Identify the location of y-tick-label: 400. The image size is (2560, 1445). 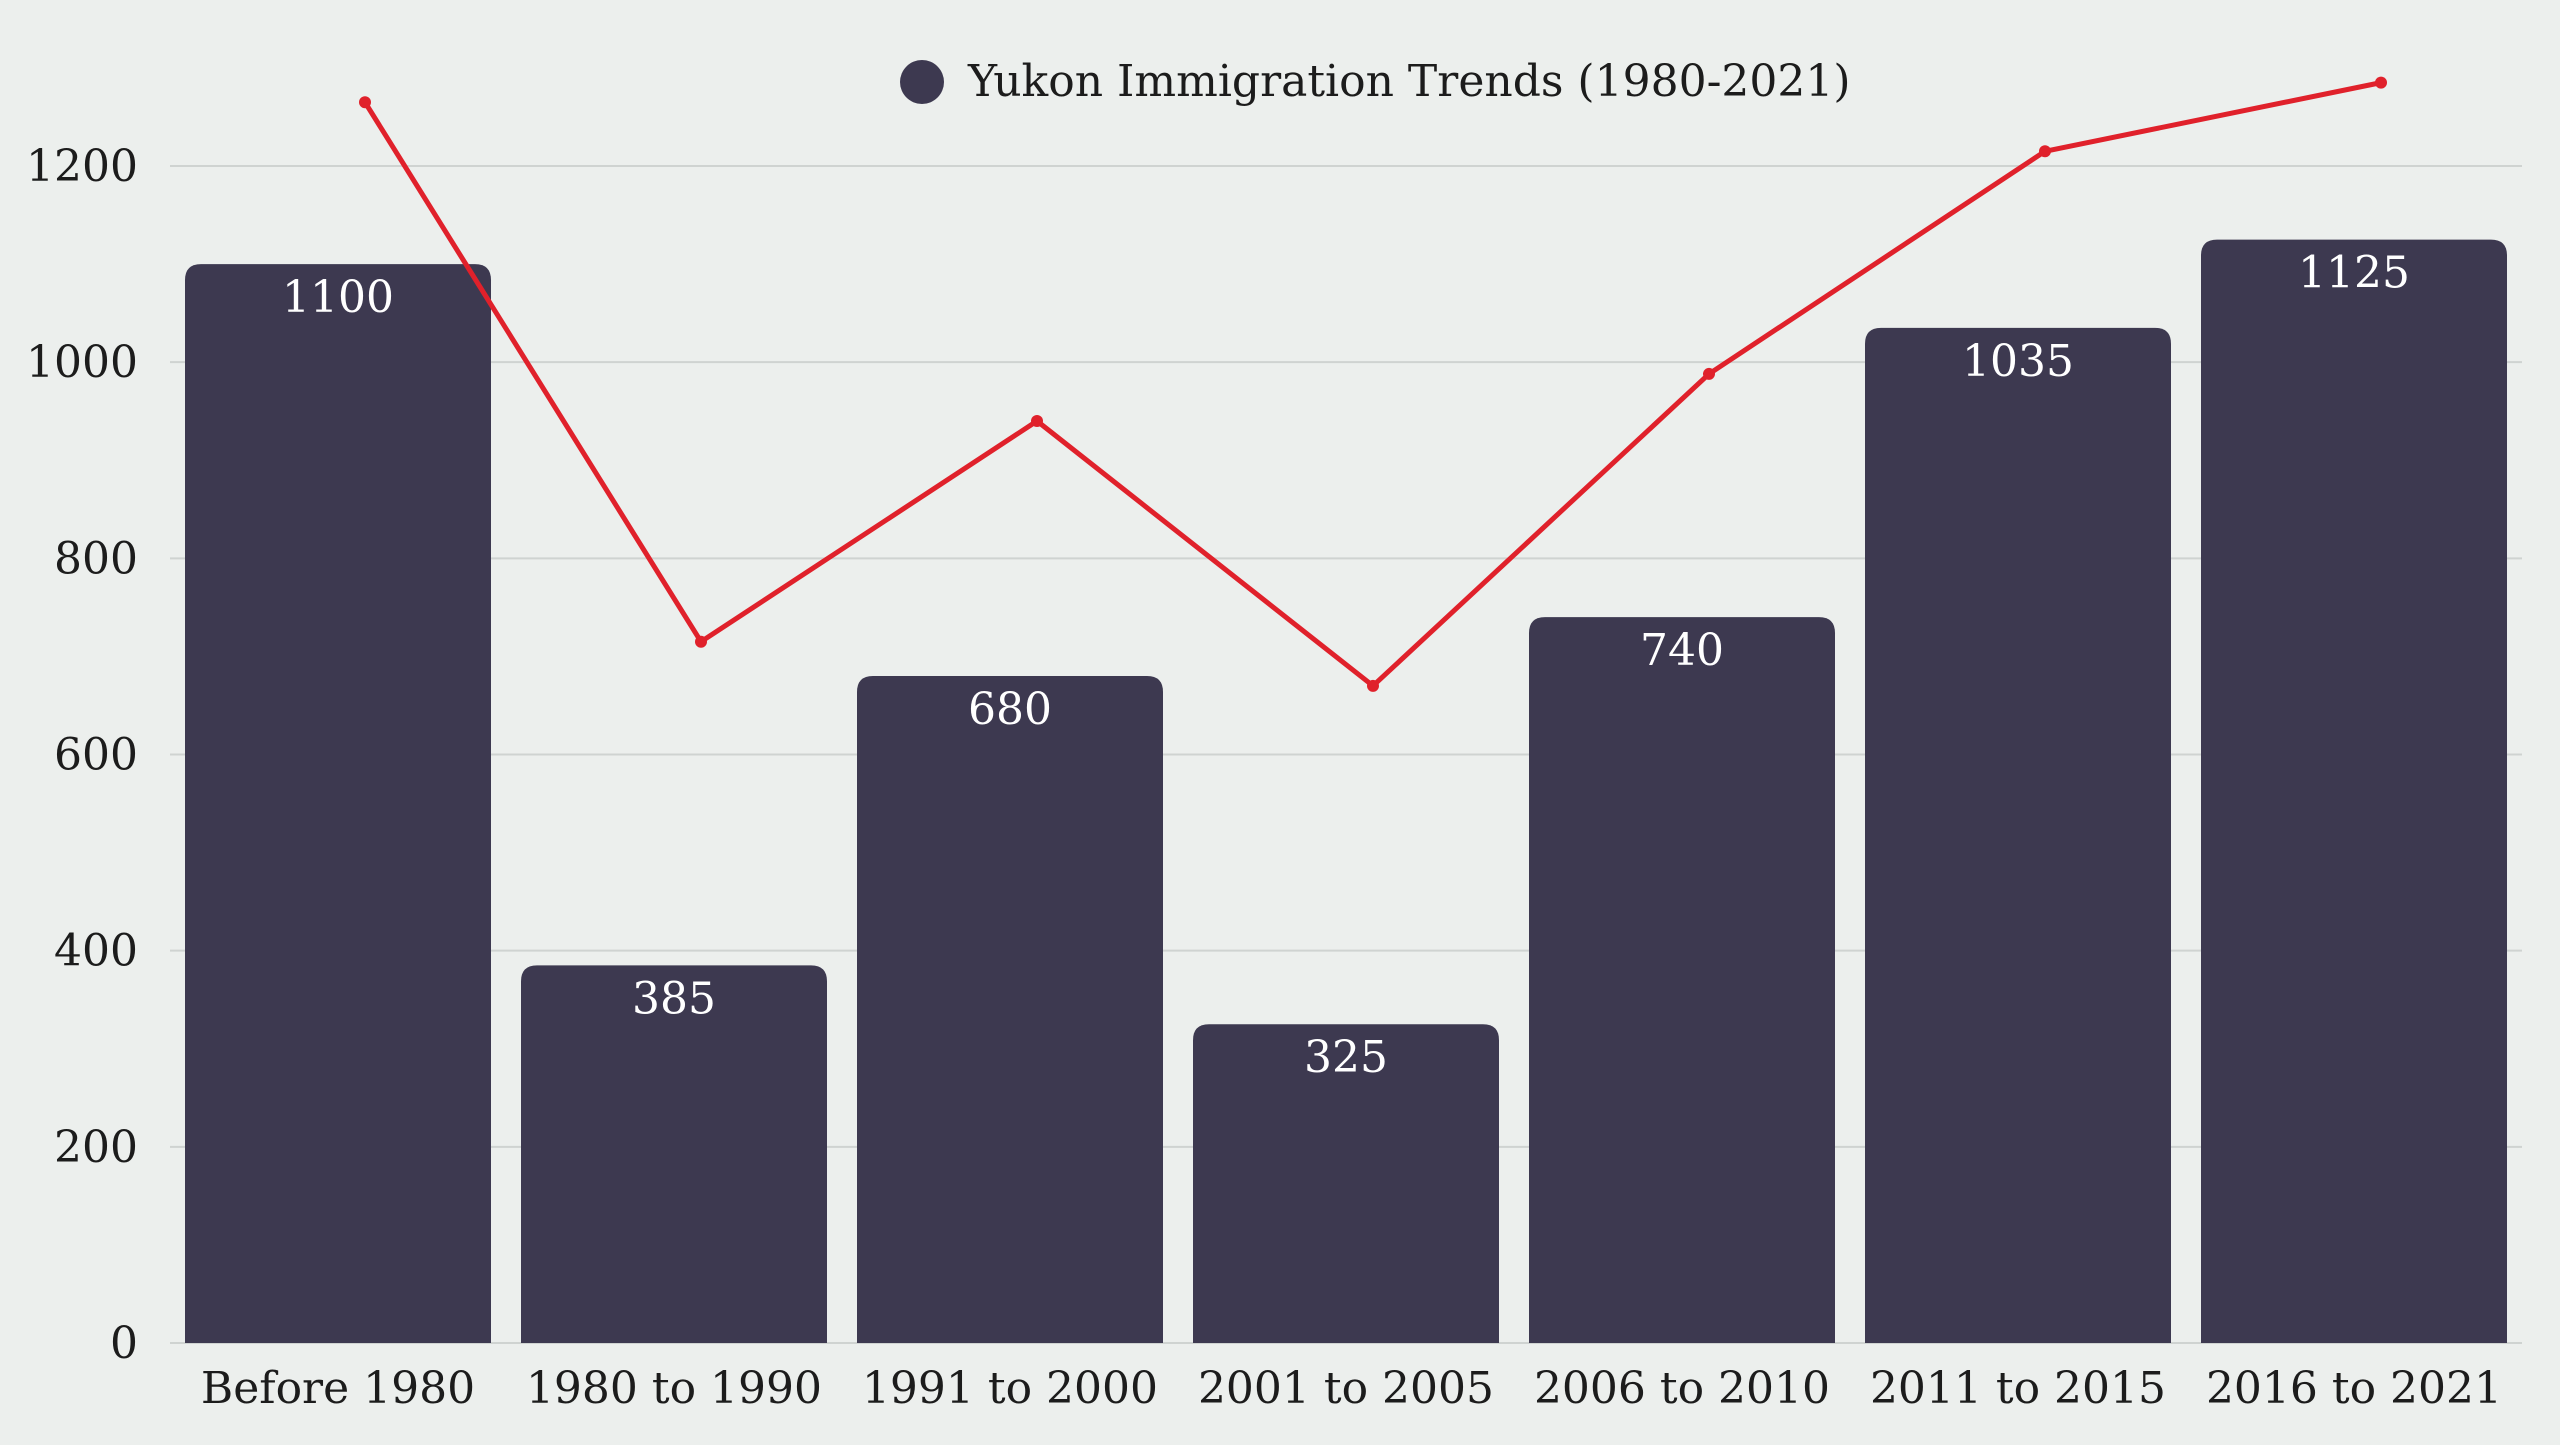
(96, 951).